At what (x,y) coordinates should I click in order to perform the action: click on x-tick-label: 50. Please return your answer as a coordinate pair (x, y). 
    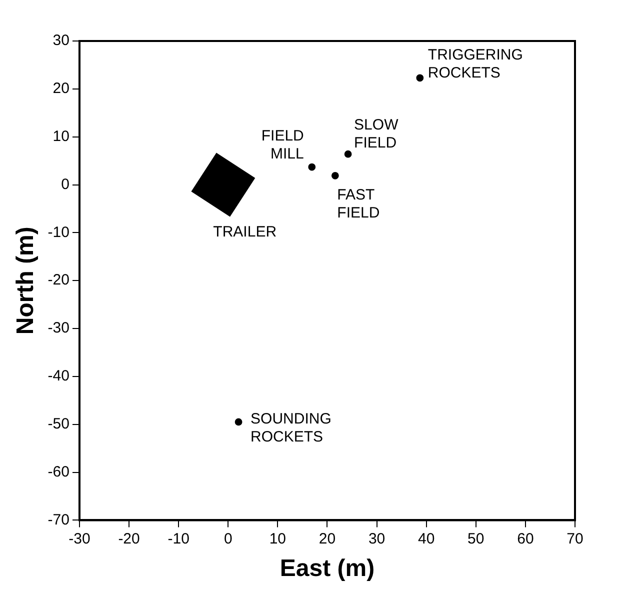
    Looking at the image, I should click on (476, 539).